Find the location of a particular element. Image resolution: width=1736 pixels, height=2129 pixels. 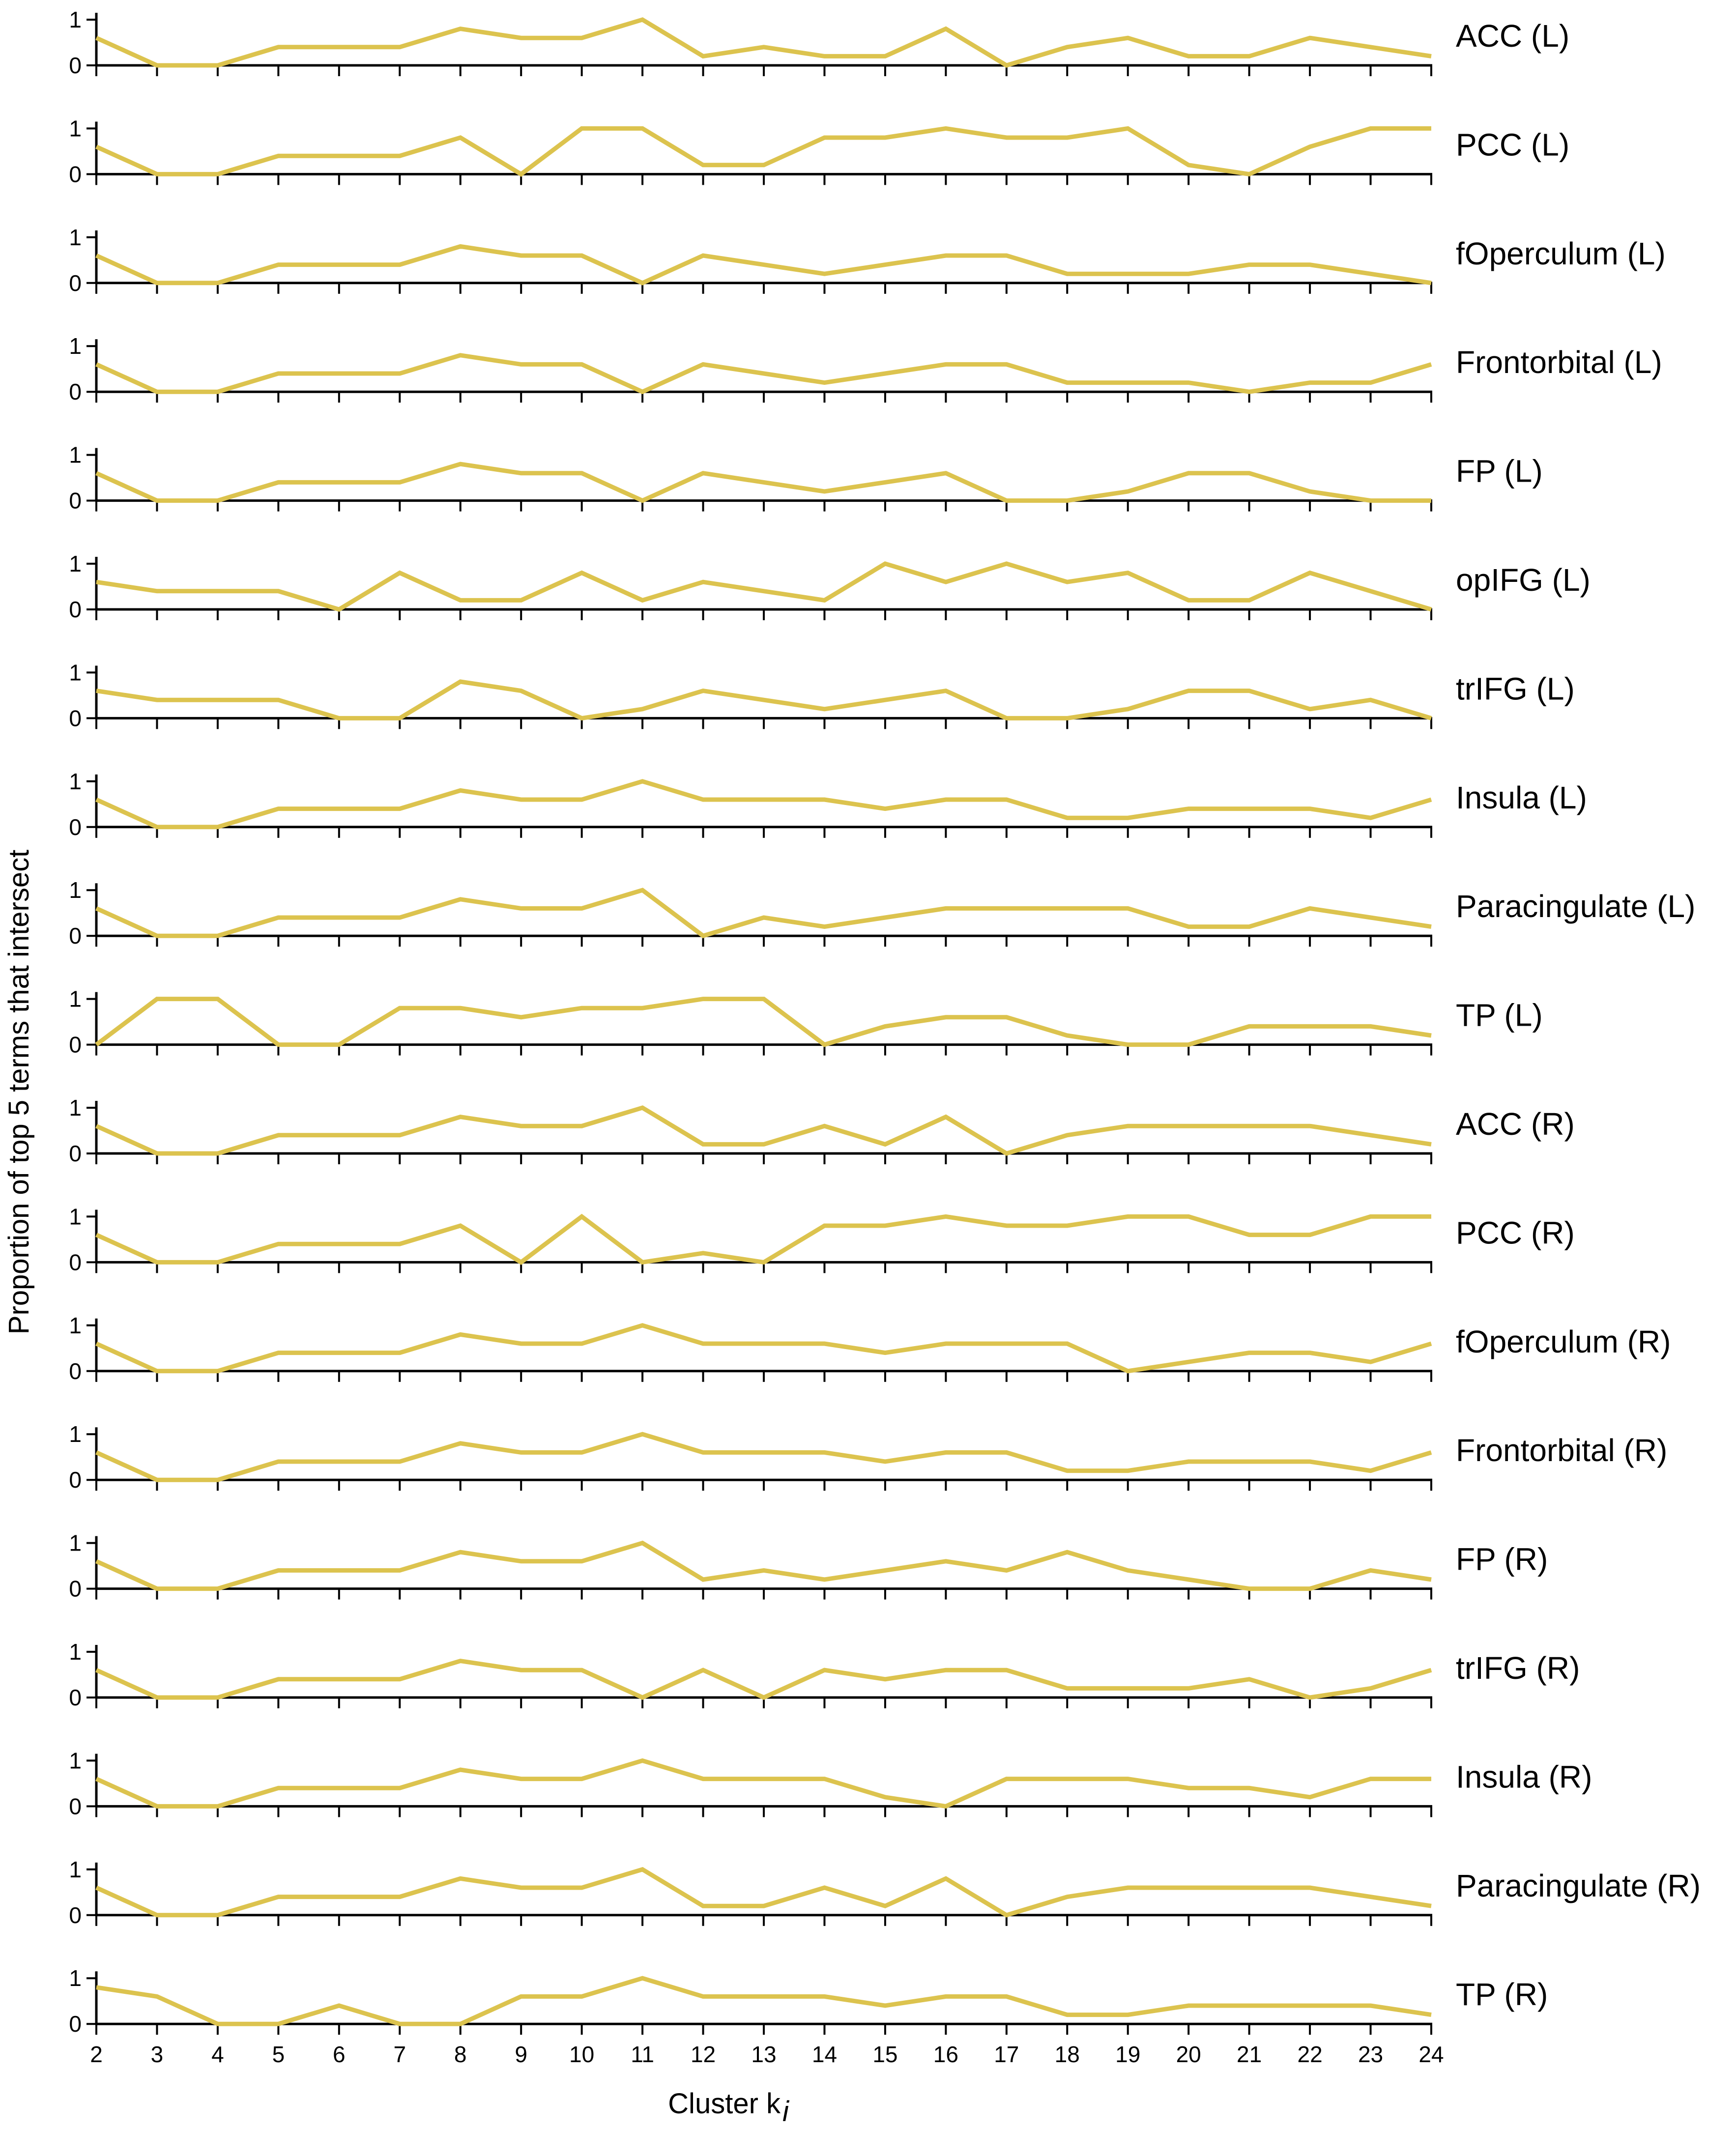

x-tick-label: 13 is located at coordinates (763, 2054).